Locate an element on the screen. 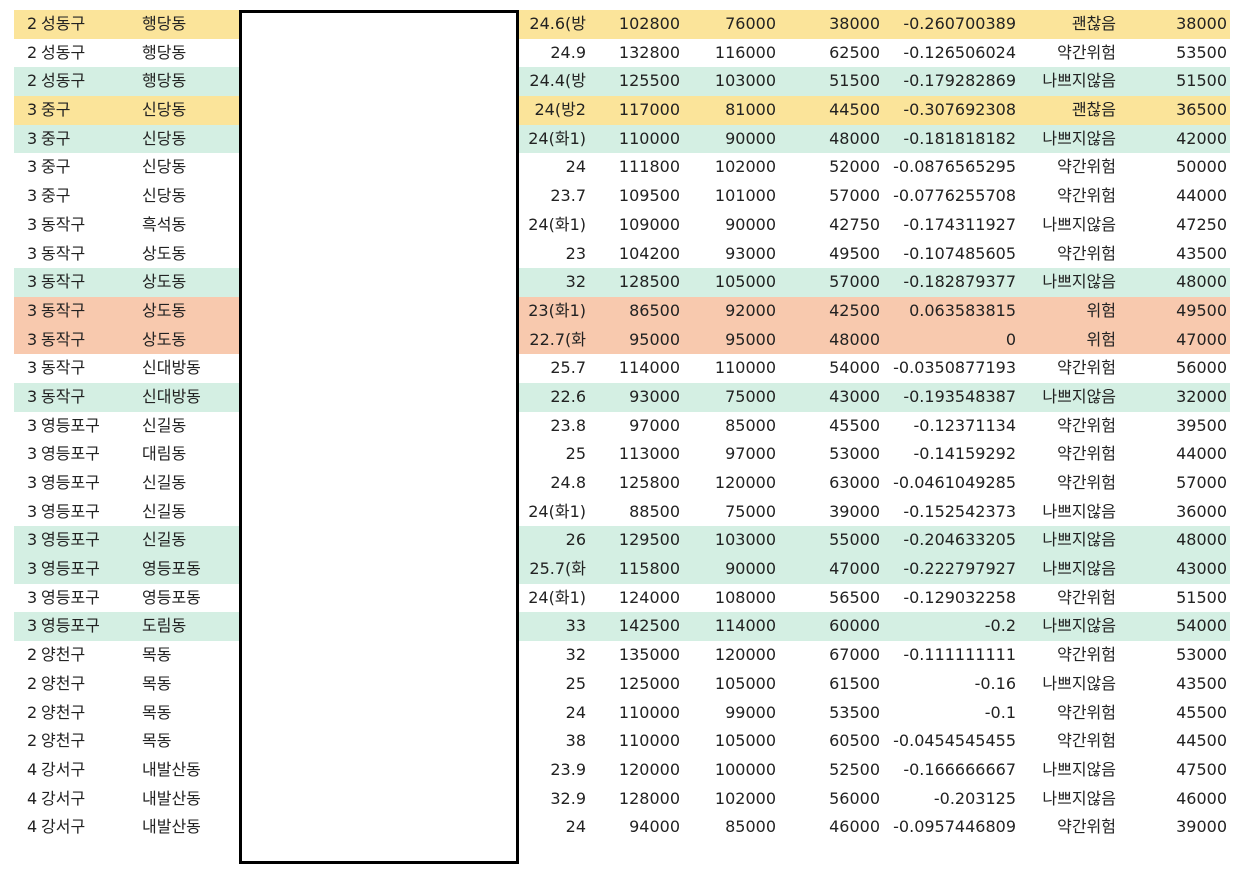 This screenshot has height=878, width=1244. cell-gap: 45500 is located at coordinates (1201, 712).